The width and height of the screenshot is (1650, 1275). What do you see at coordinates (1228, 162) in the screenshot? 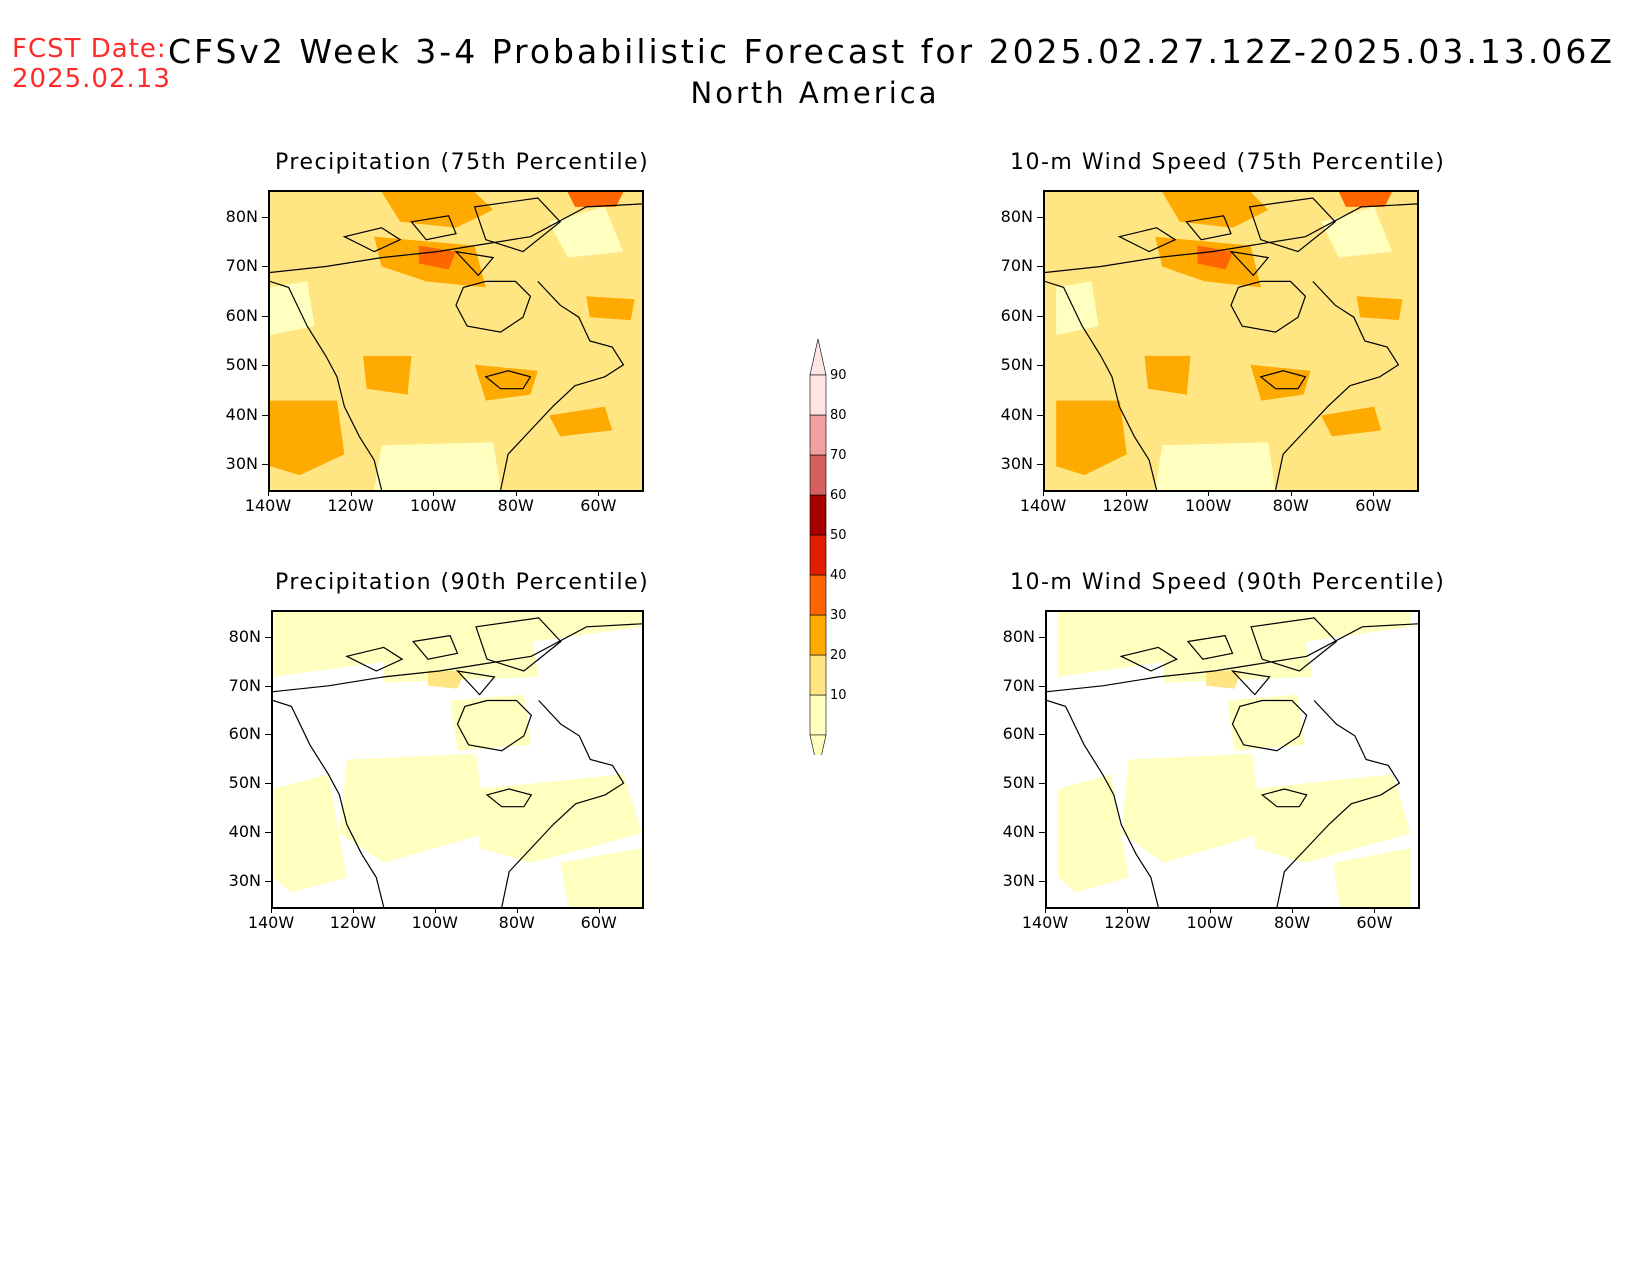
I see `panel-title: 10-m Wind Speed (75th Percentile)` at bounding box center [1228, 162].